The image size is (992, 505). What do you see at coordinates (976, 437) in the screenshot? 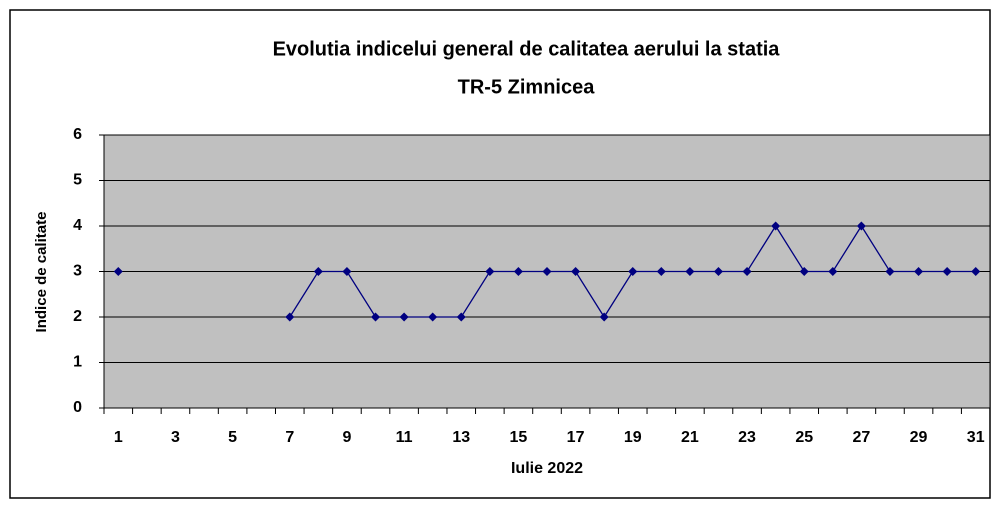
I see `x-tick-label: 31` at bounding box center [976, 437].